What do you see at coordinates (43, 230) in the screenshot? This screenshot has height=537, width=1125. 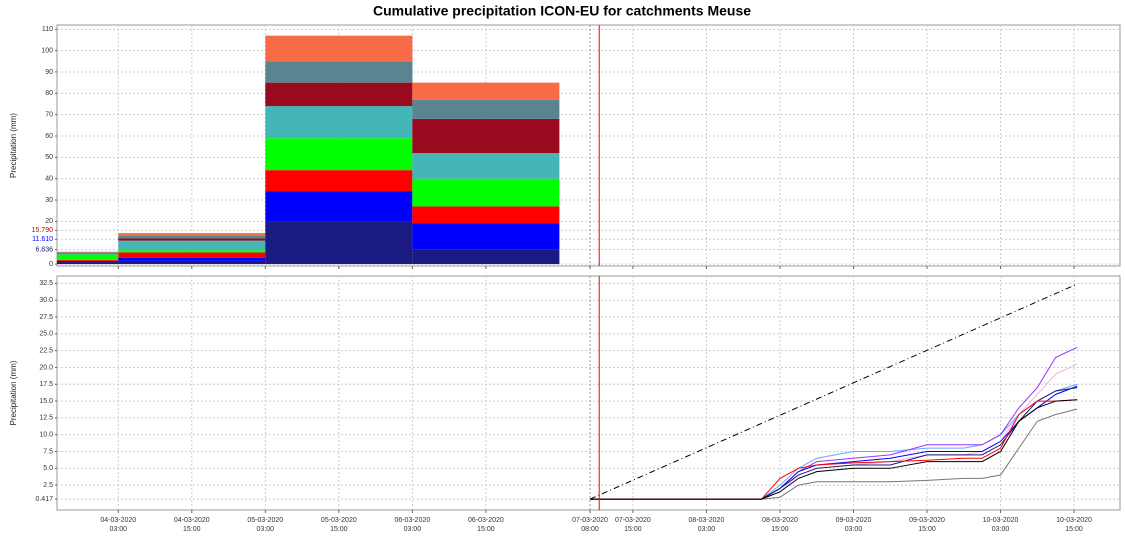 I see `y-tick-label: 15.790` at bounding box center [43, 230].